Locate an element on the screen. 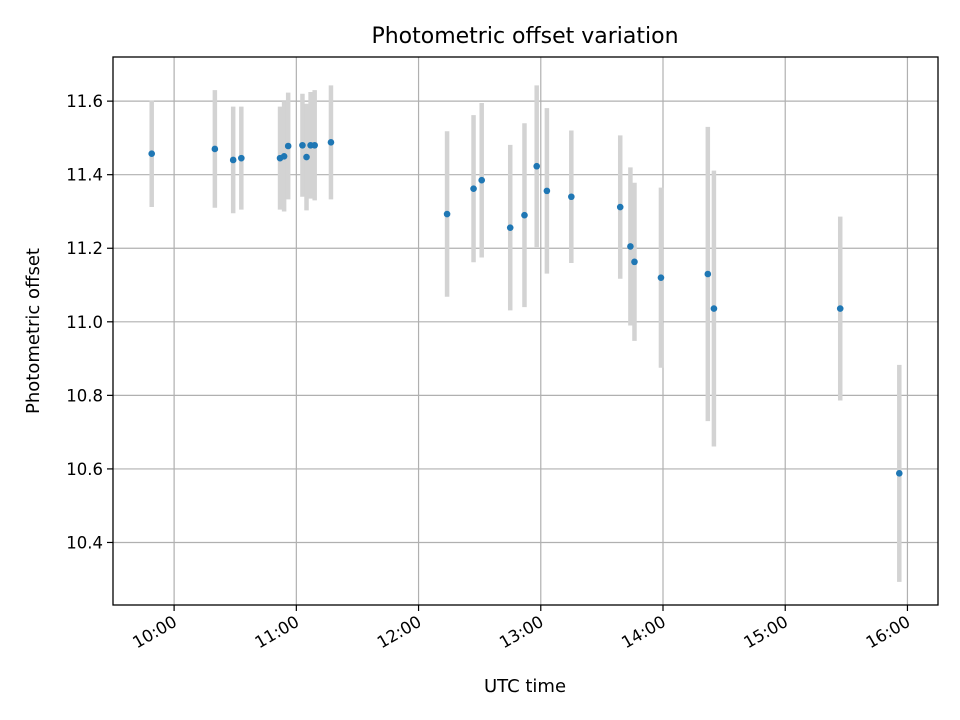 The image size is (960, 720). y-tick-label: 11.2 is located at coordinates (84, 248).